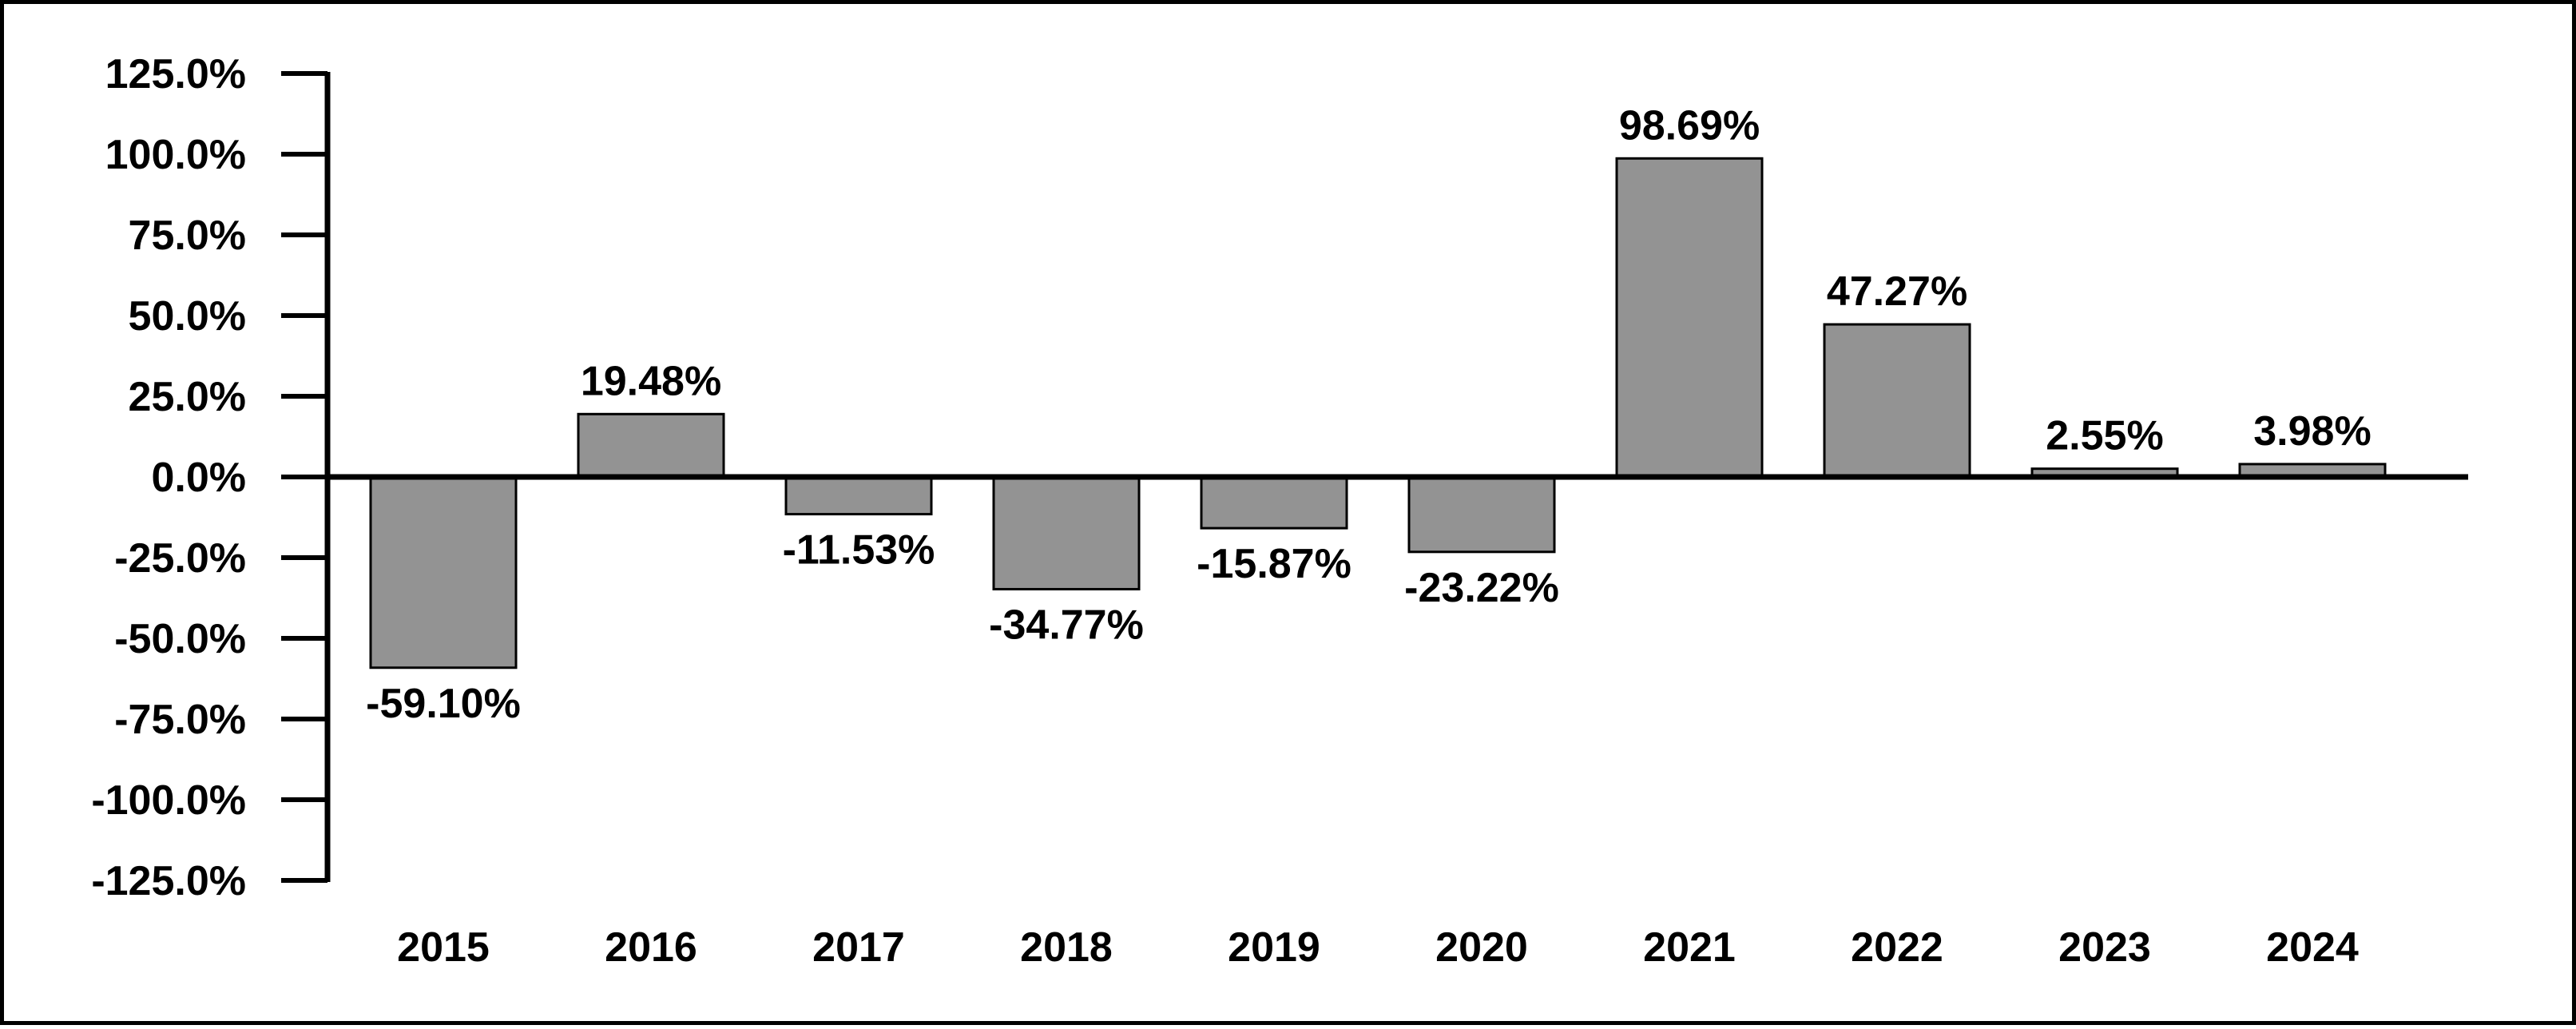 This screenshot has width=2576, height=1029. Describe the element at coordinates (443, 947) in the screenshot. I see `x-tick-label-2015: 2015` at that location.